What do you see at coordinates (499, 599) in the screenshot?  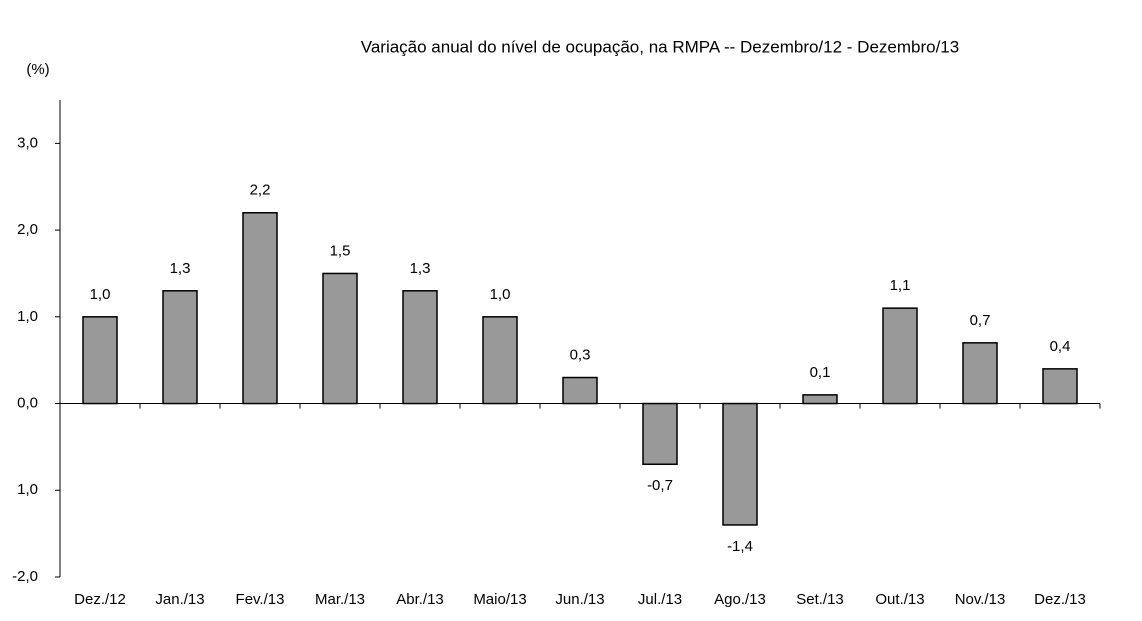 I see `x-tick-label: Maio/13` at bounding box center [499, 599].